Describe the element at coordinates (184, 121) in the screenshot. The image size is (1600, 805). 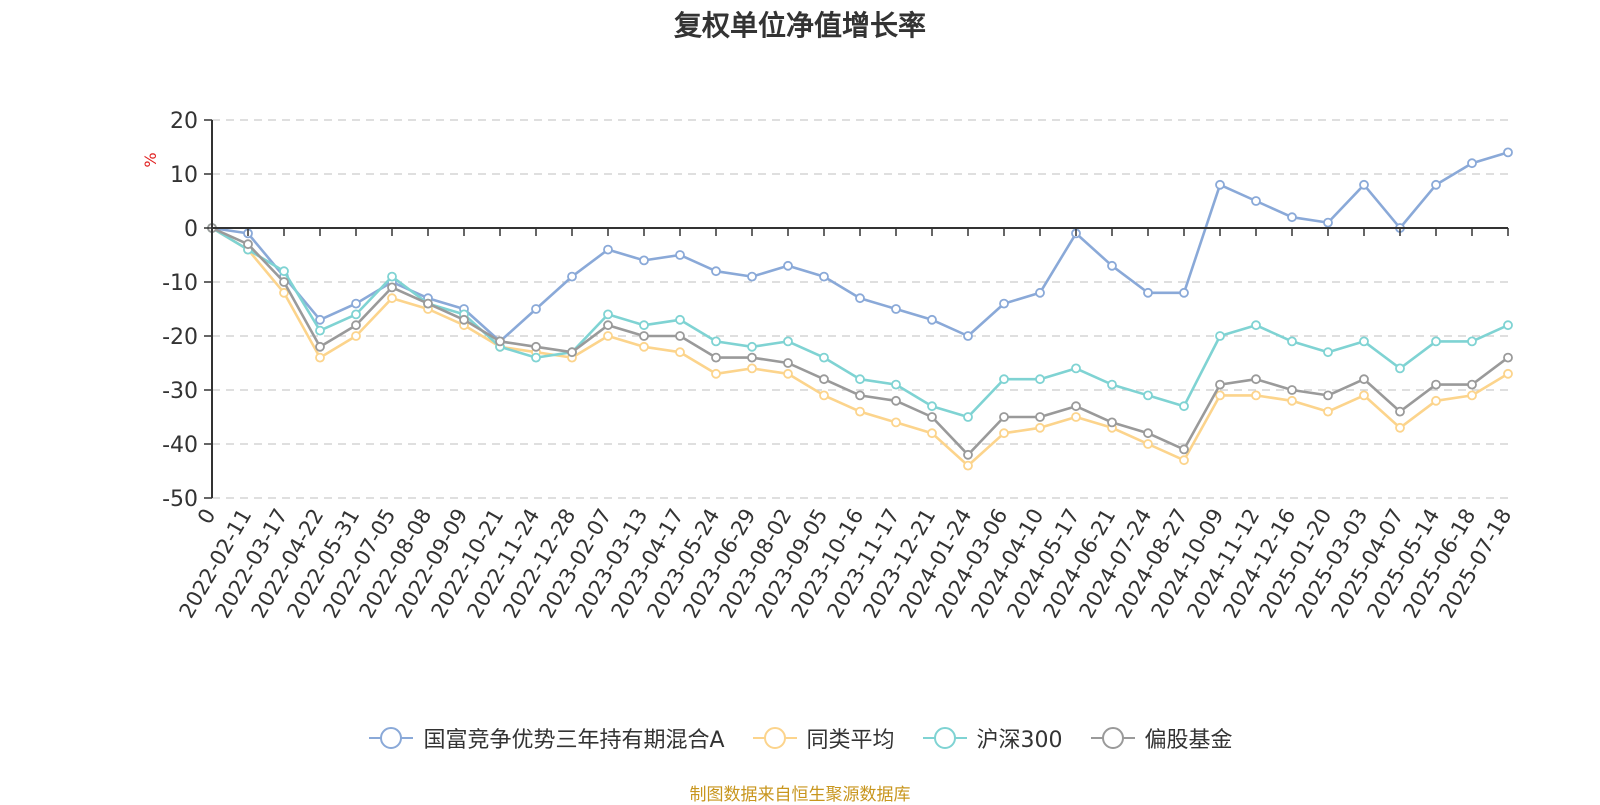
I see `y-tick-label: 20` at that location.